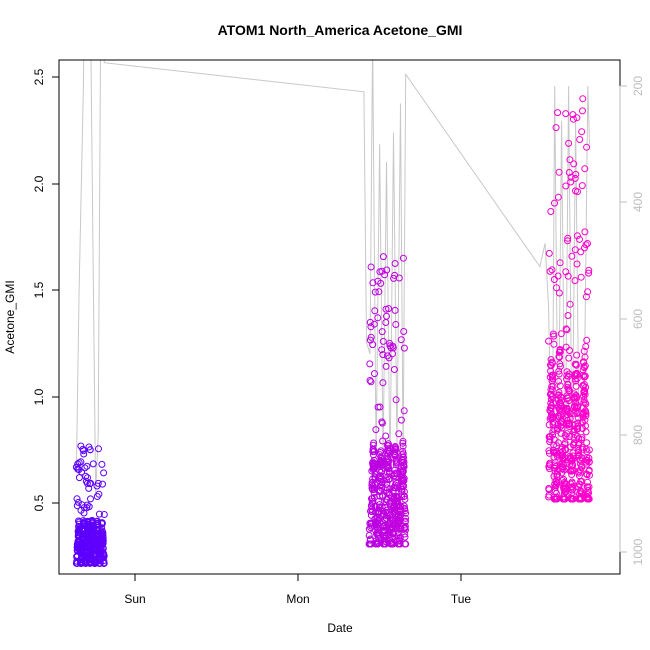  What do you see at coordinates (638, 86) in the screenshot?
I see `y2-tick-label: 200` at bounding box center [638, 86].